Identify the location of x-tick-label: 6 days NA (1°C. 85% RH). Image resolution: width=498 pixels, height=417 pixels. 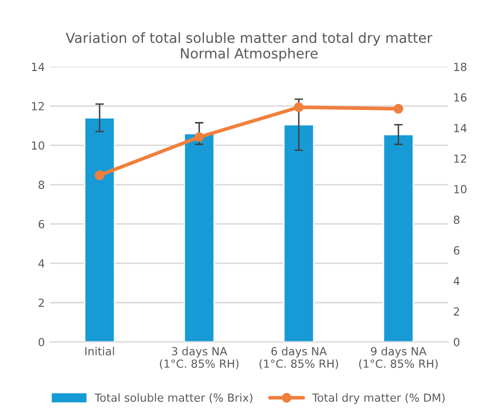
(299, 358).